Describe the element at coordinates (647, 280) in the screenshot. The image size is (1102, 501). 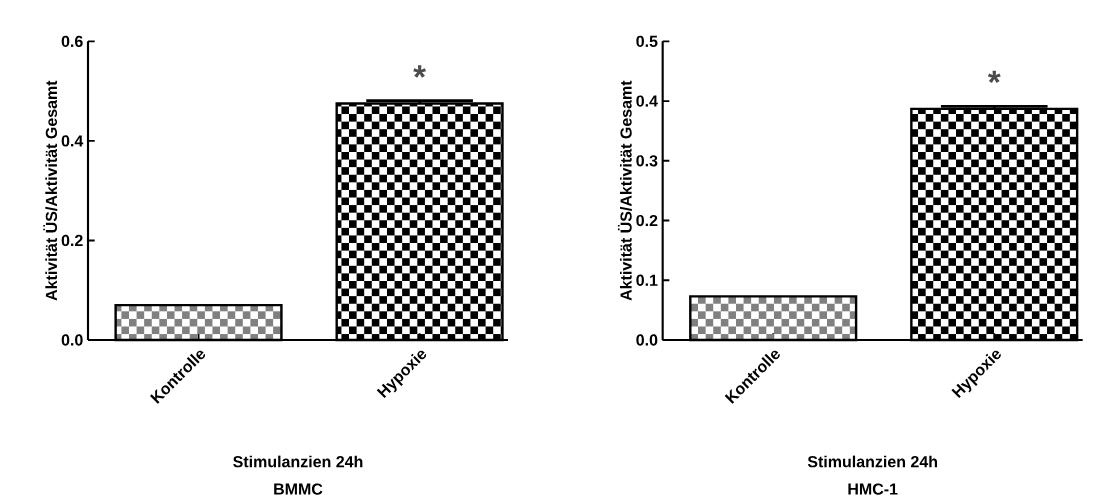
I see `y-tick-label: 0.1` at that location.